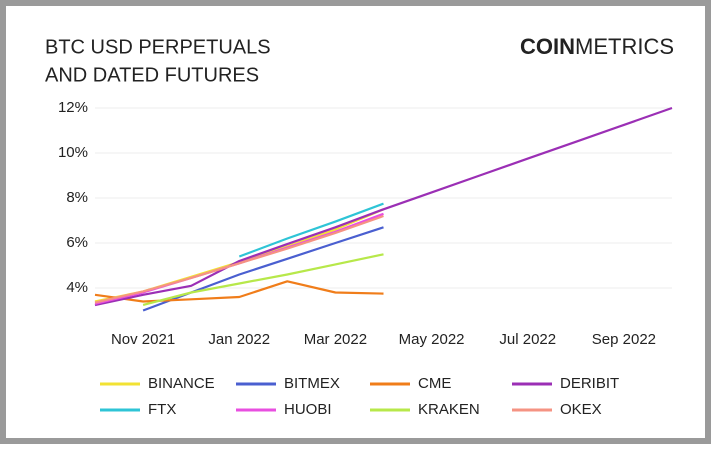  What do you see at coordinates (143, 339) in the screenshot?
I see `x-tick-label: Nov 2021` at bounding box center [143, 339].